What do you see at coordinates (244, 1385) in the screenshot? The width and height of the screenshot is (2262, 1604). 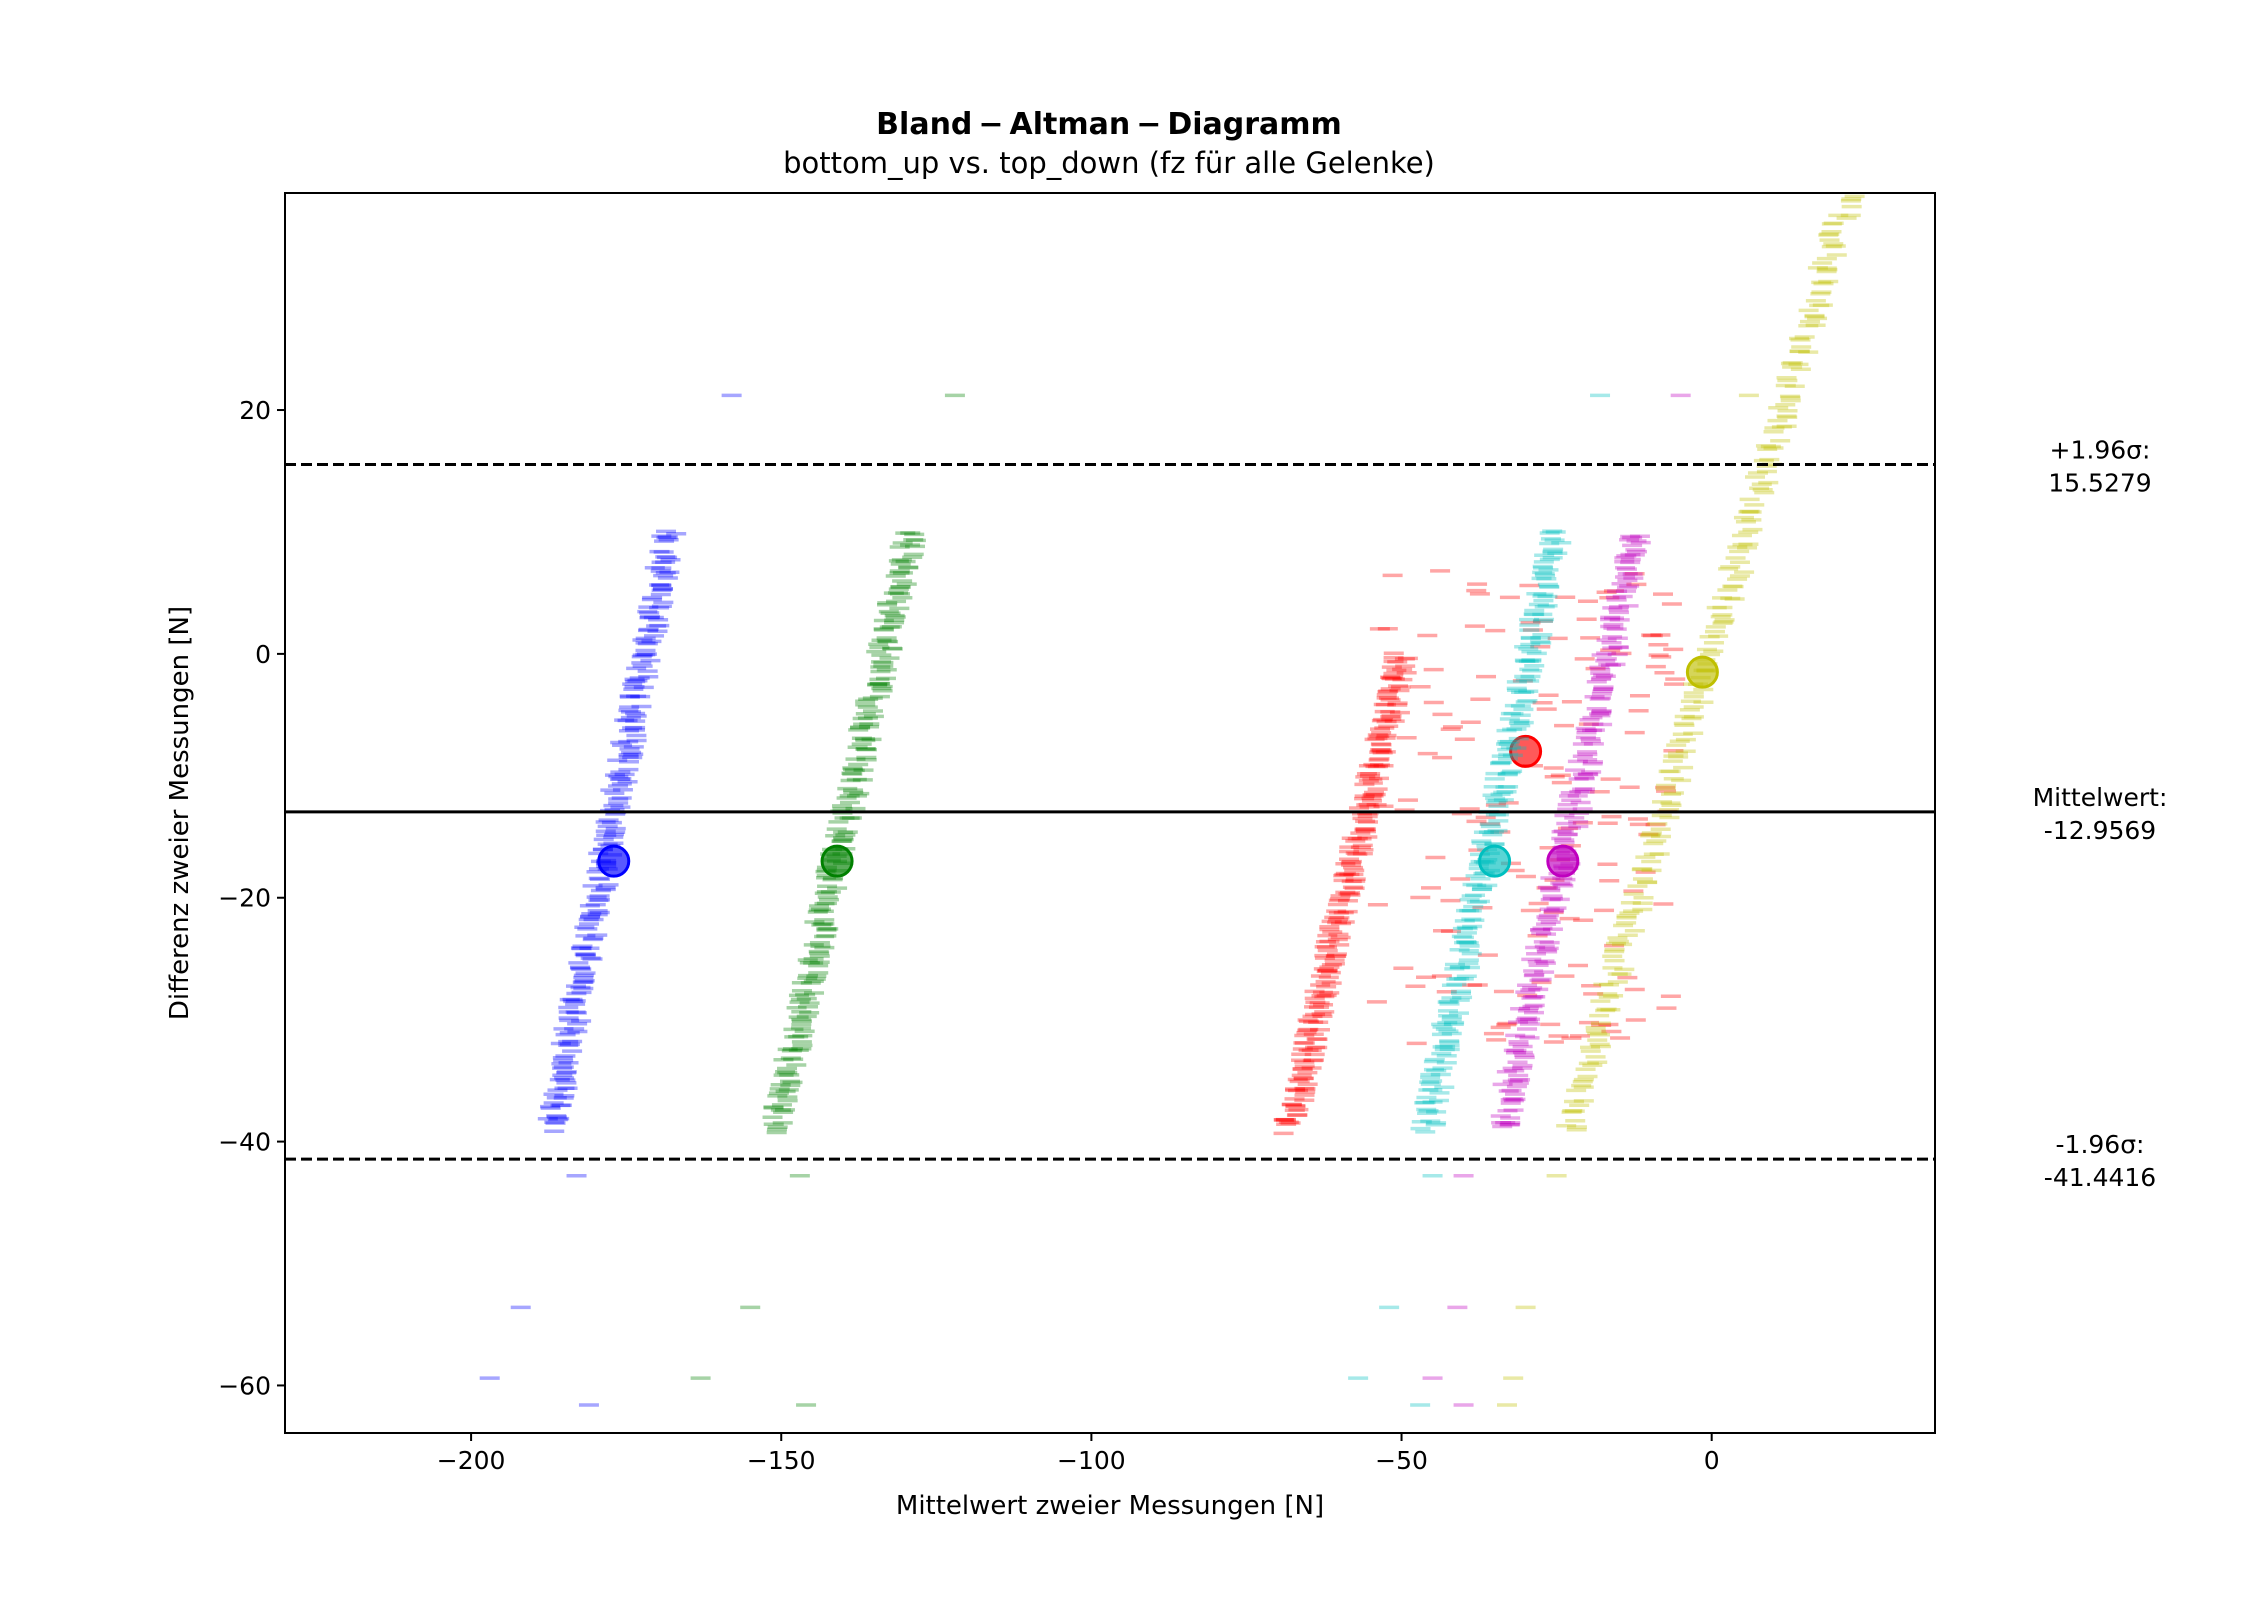 I see `y-tick-label: −60` at bounding box center [244, 1385].